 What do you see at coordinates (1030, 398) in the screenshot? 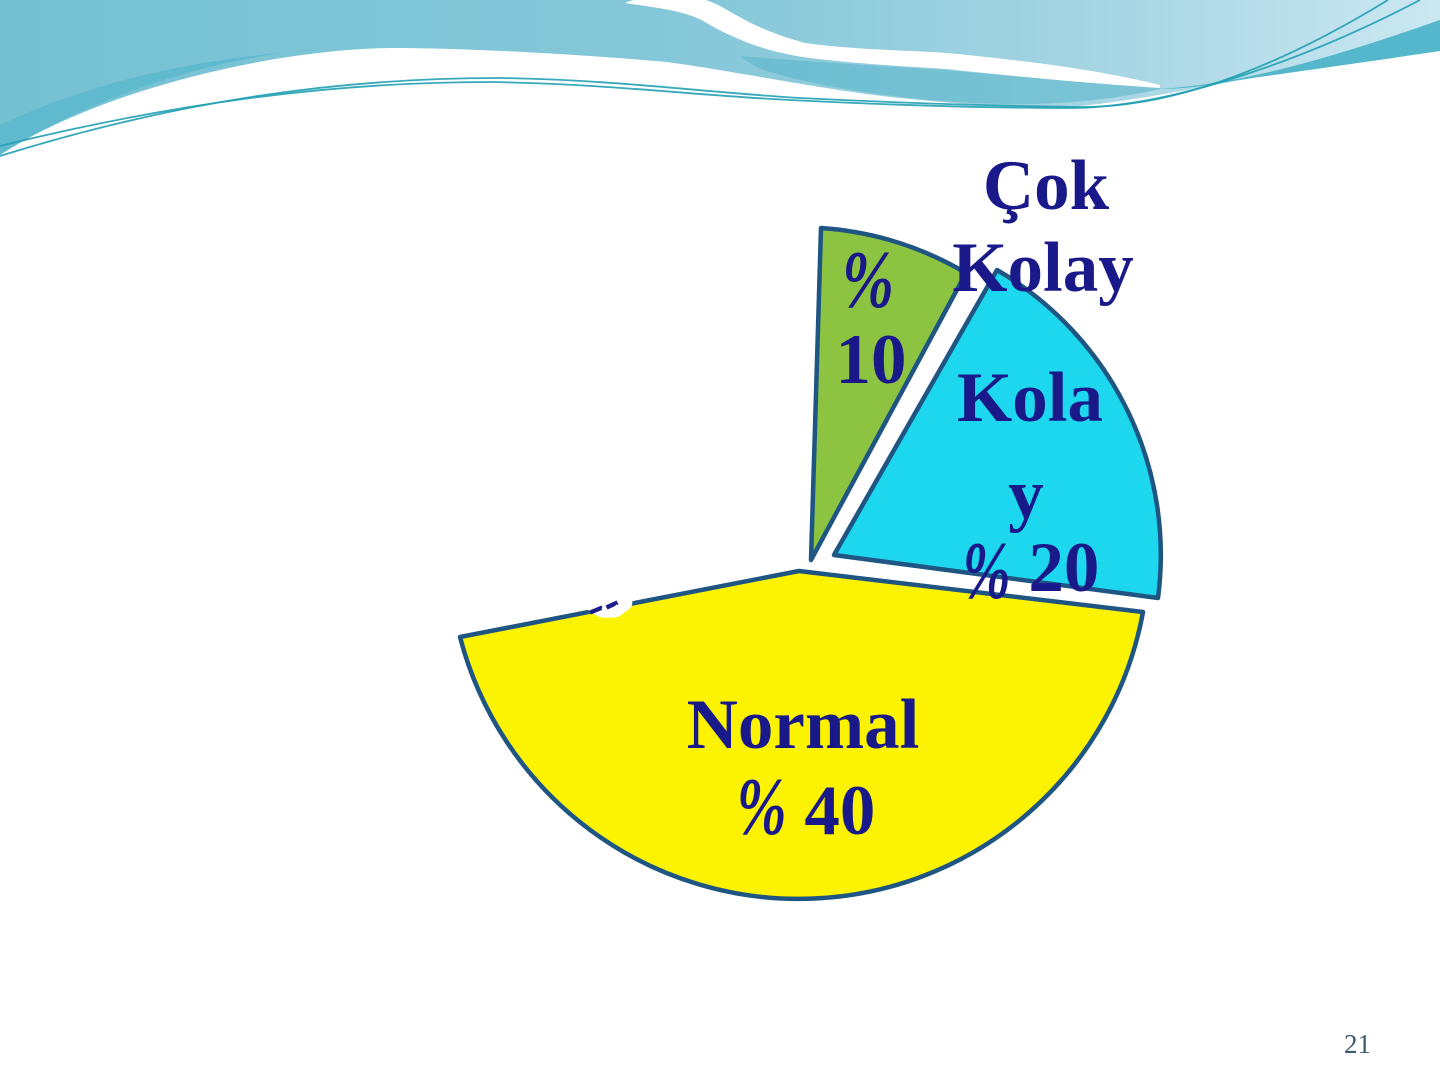
I see `svg-text: Kola` at bounding box center [1030, 398].